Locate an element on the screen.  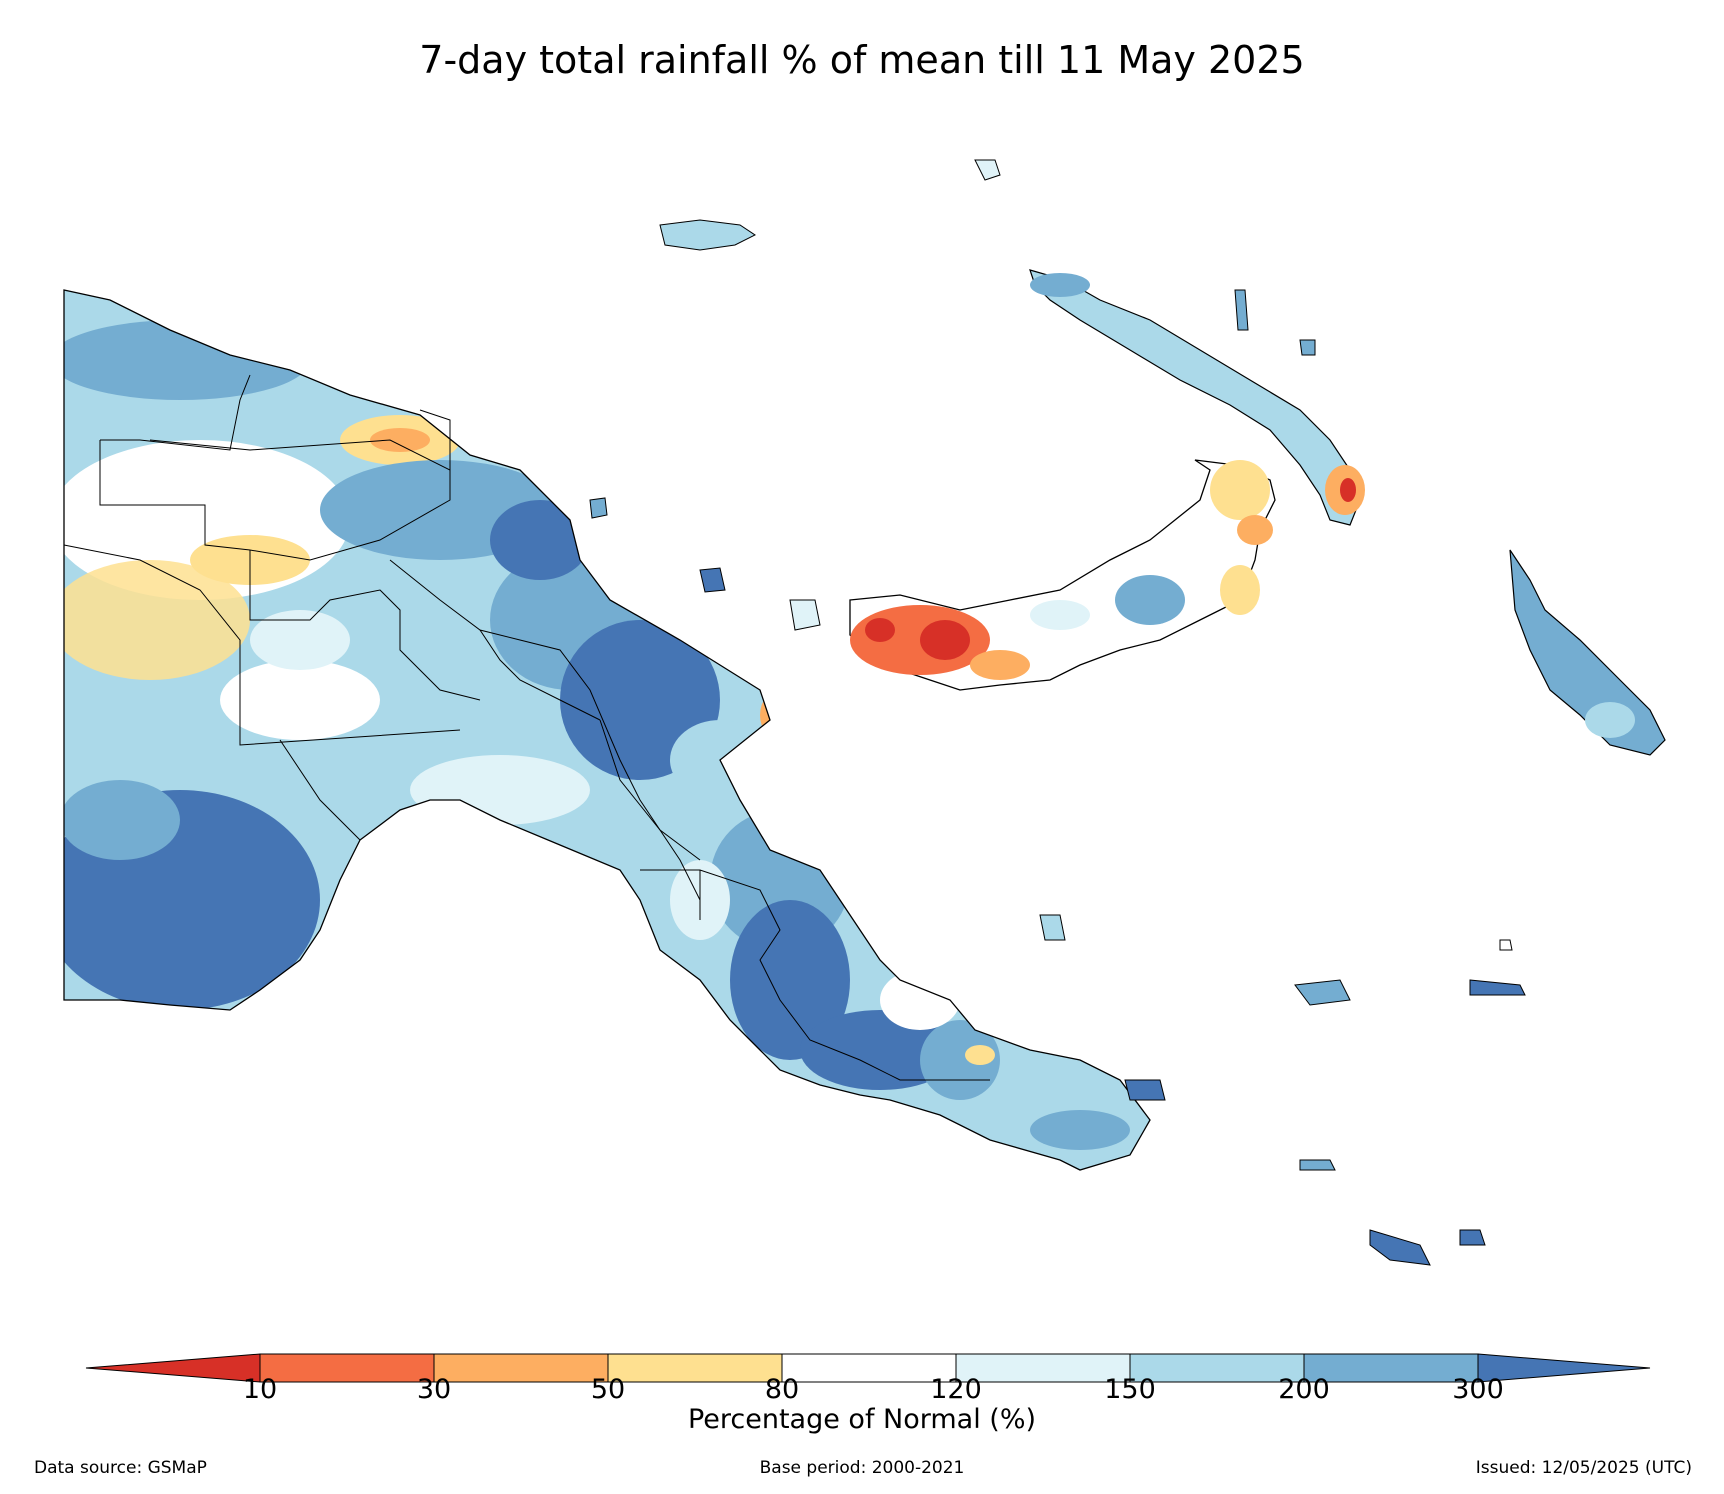
colorbar-tick: 10 is located at coordinates (260, 1389).